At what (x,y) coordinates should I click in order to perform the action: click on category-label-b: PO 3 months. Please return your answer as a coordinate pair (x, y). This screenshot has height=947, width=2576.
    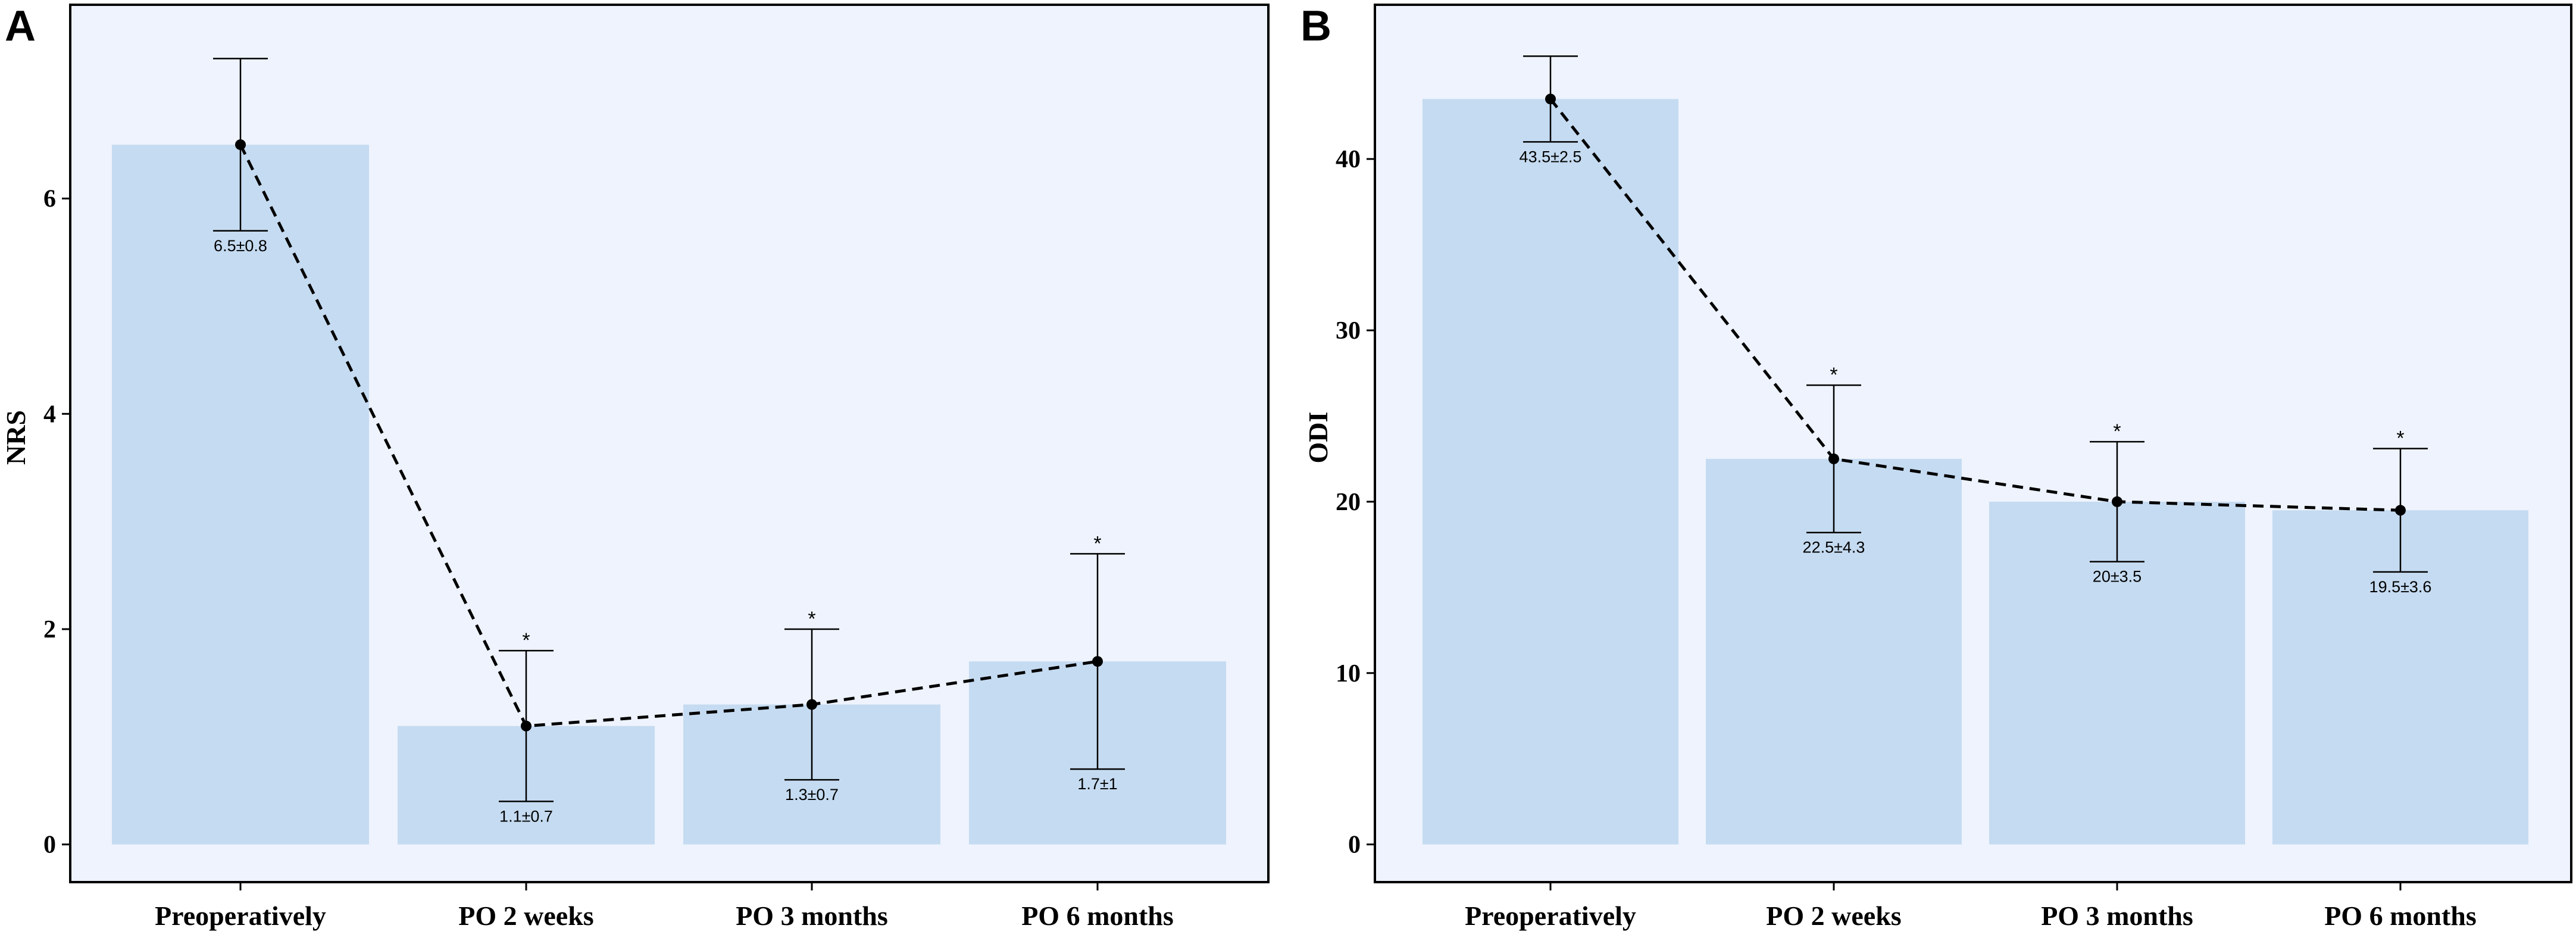
    Looking at the image, I should click on (2117, 916).